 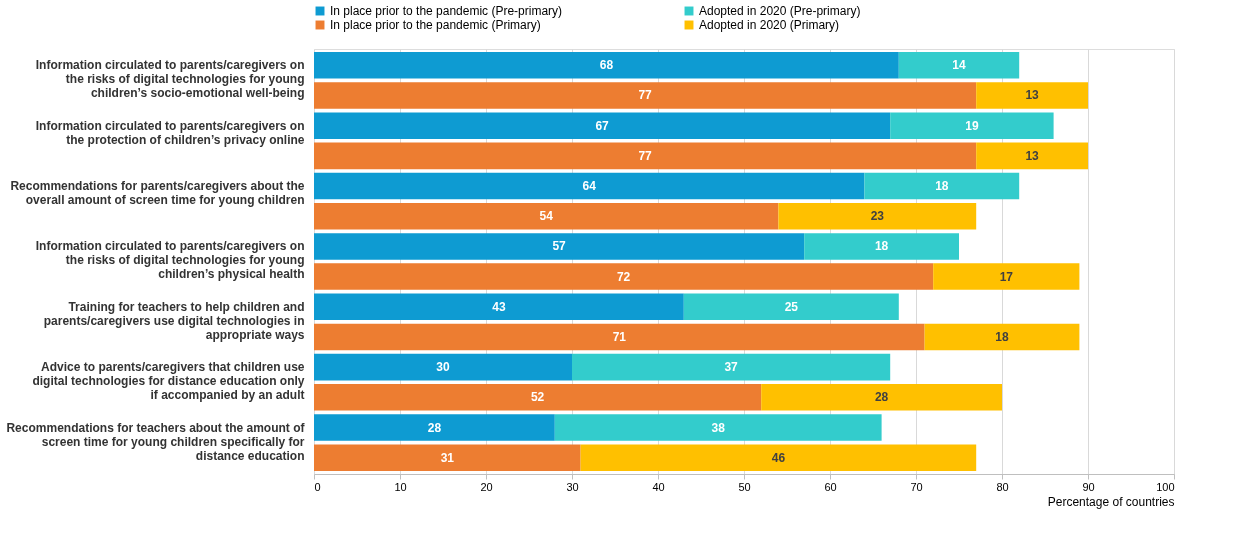 I want to click on data-label: 19, so click(x=972, y=125).